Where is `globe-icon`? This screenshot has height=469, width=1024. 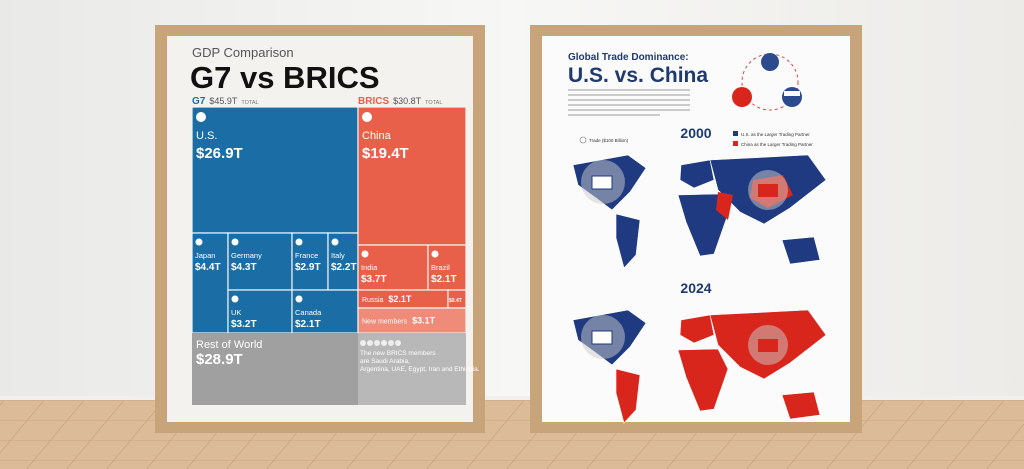
globe-icon is located at coordinates (767, 82).